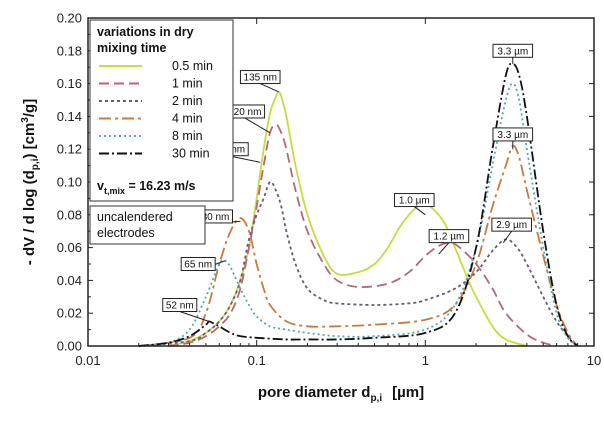 This screenshot has width=604, height=421. Describe the element at coordinates (69, 247) in the screenshot. I see `y-tick-label: 0.06` at that location.